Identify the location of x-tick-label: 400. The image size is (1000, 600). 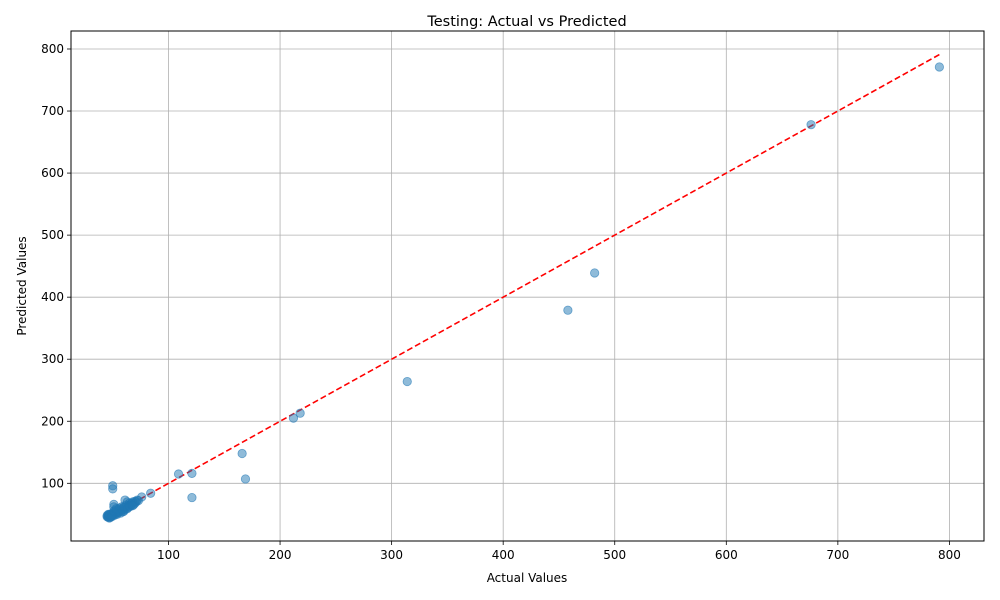
(503, 555).